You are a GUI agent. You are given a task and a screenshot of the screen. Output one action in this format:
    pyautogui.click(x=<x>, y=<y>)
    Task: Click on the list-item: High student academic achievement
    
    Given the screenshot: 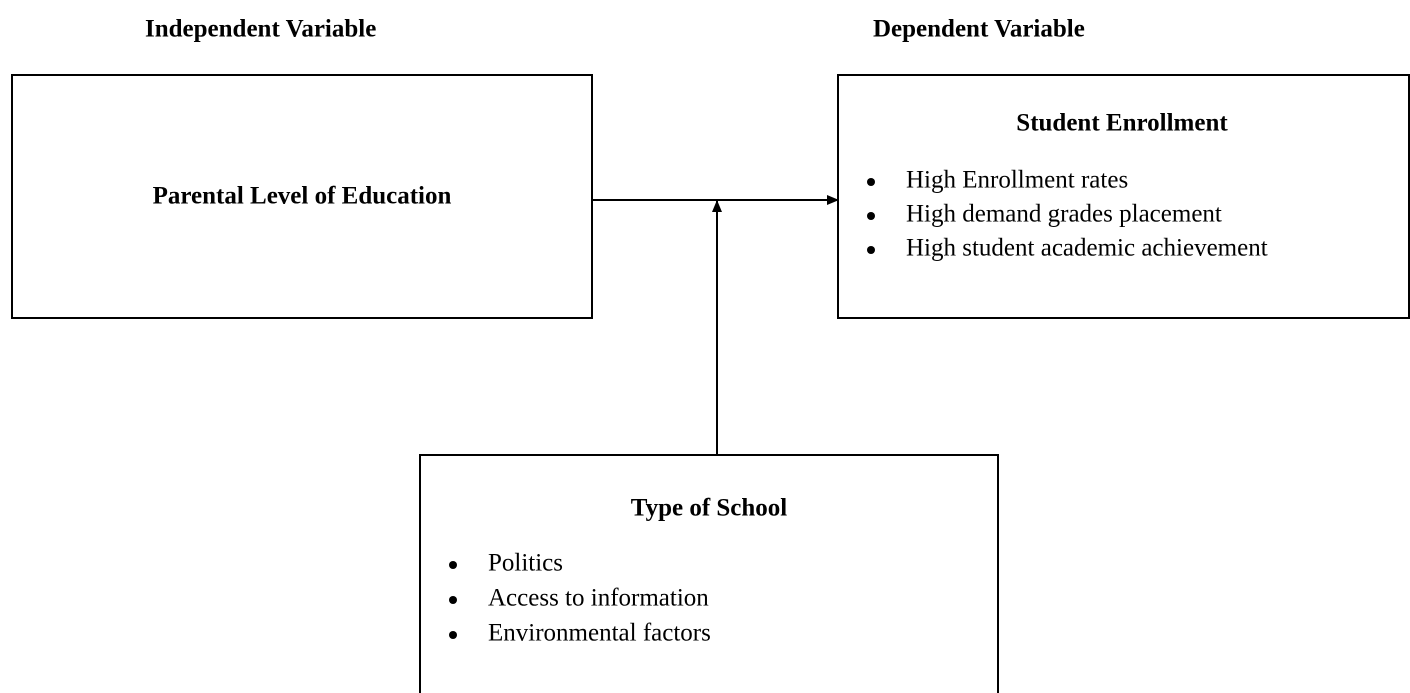 What is the action you would take?
    pyautogui.click(x=1087, y=248)
    